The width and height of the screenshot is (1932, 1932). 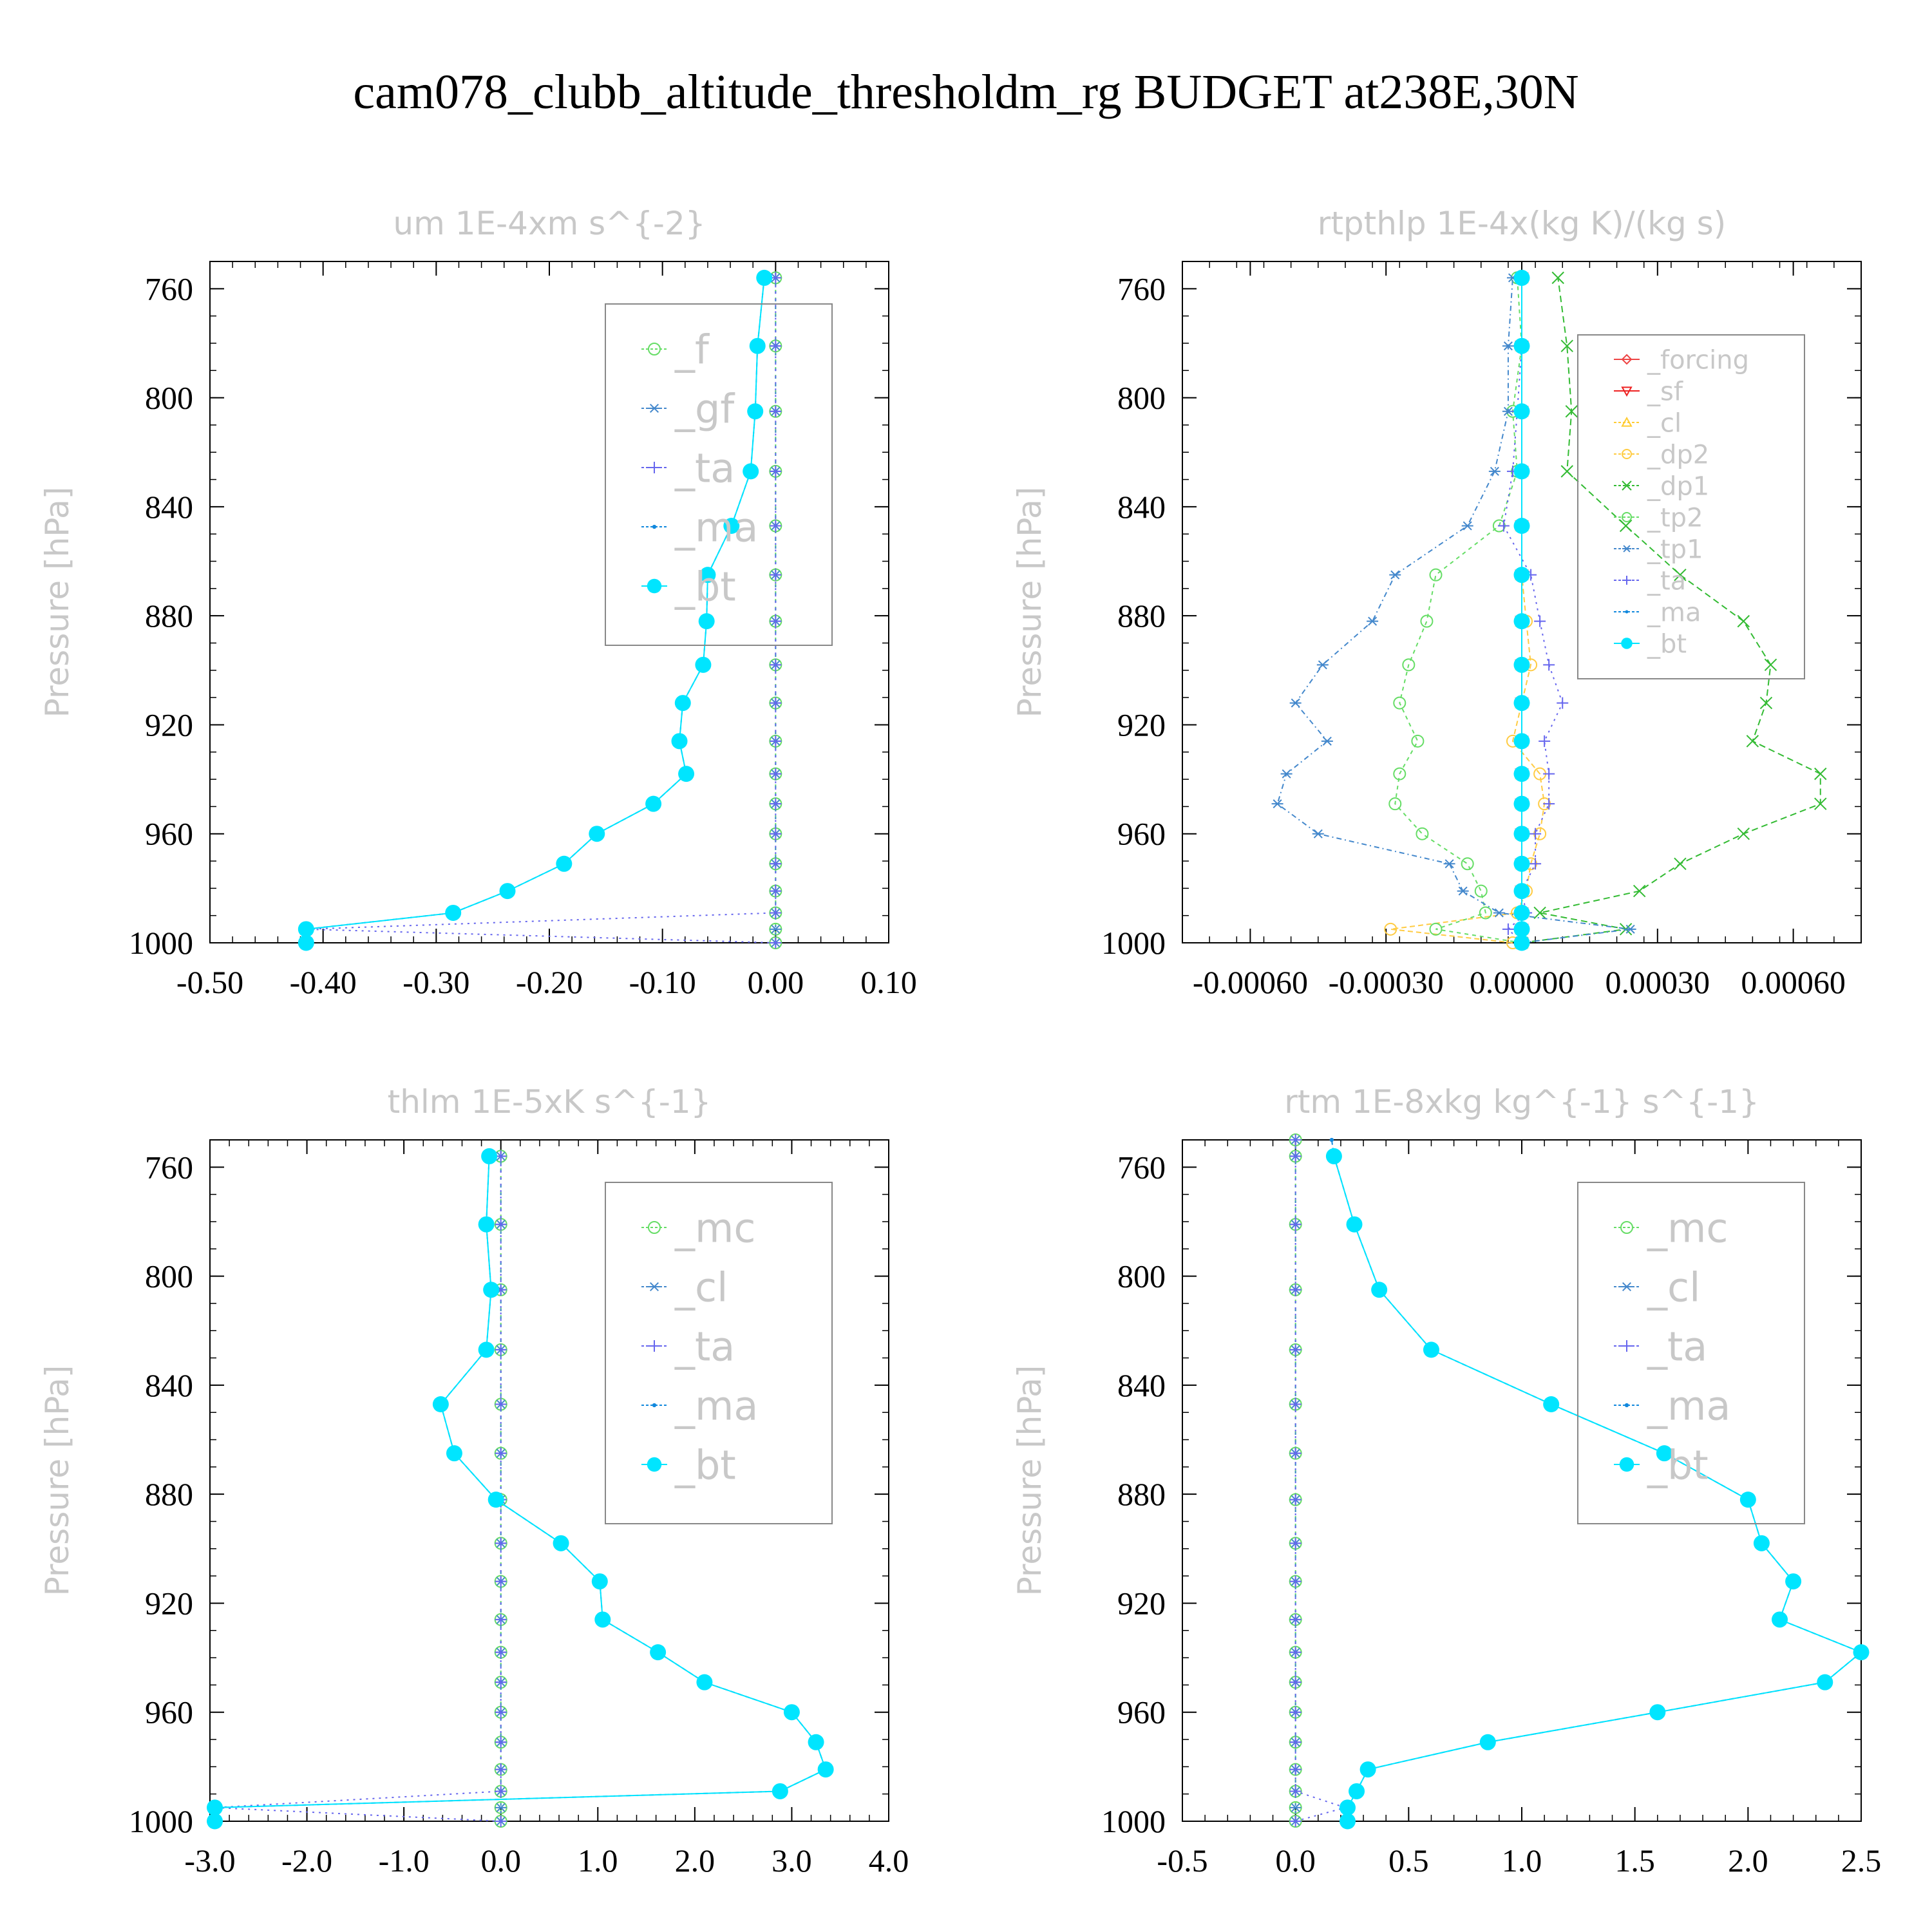 What do you see at coordinates (662, 982) in the screenshot?
I see `x-tick-label: -0.10` at bounding box center [662, 982].